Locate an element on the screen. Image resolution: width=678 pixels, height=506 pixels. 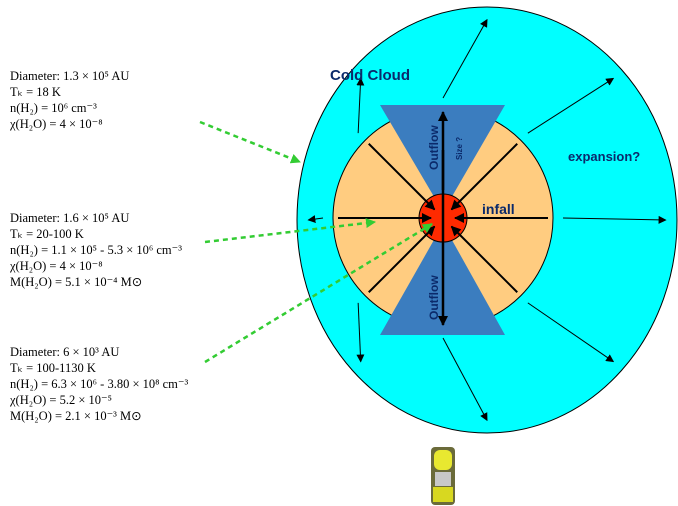
property-line: χ(H₂O) = 5.2 × 10⁻⁵ is located at coordinates (60, 400).